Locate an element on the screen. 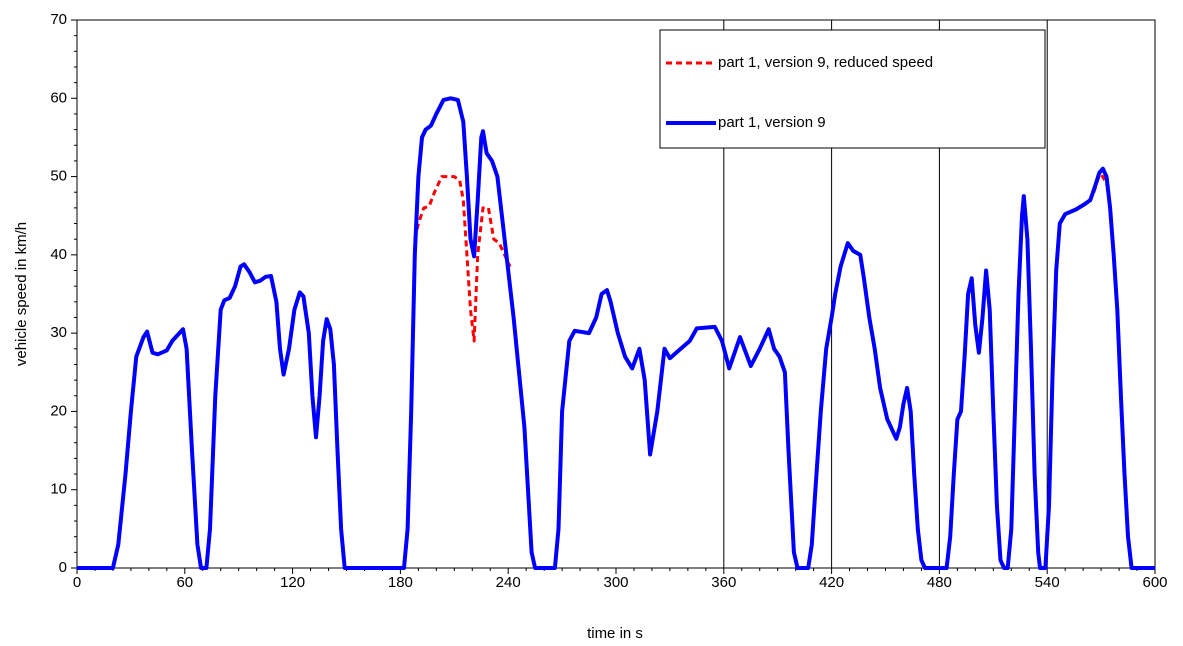  x-tick-label: 180 is located at coordinates (400, 582).